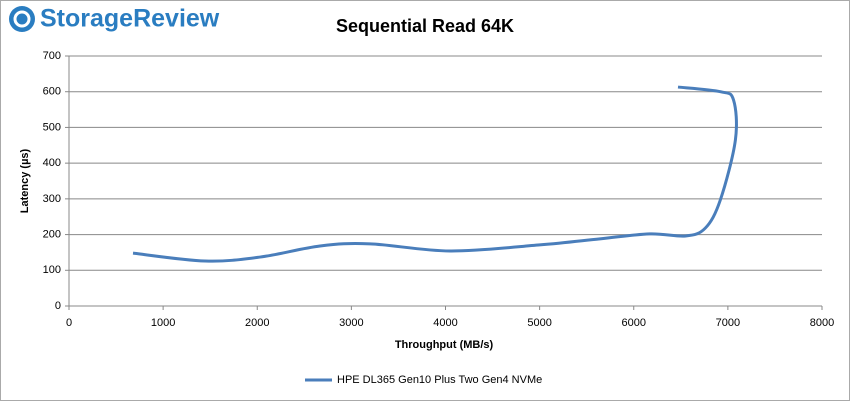  I want to click on logo: StorageReview, so click(114, 19).